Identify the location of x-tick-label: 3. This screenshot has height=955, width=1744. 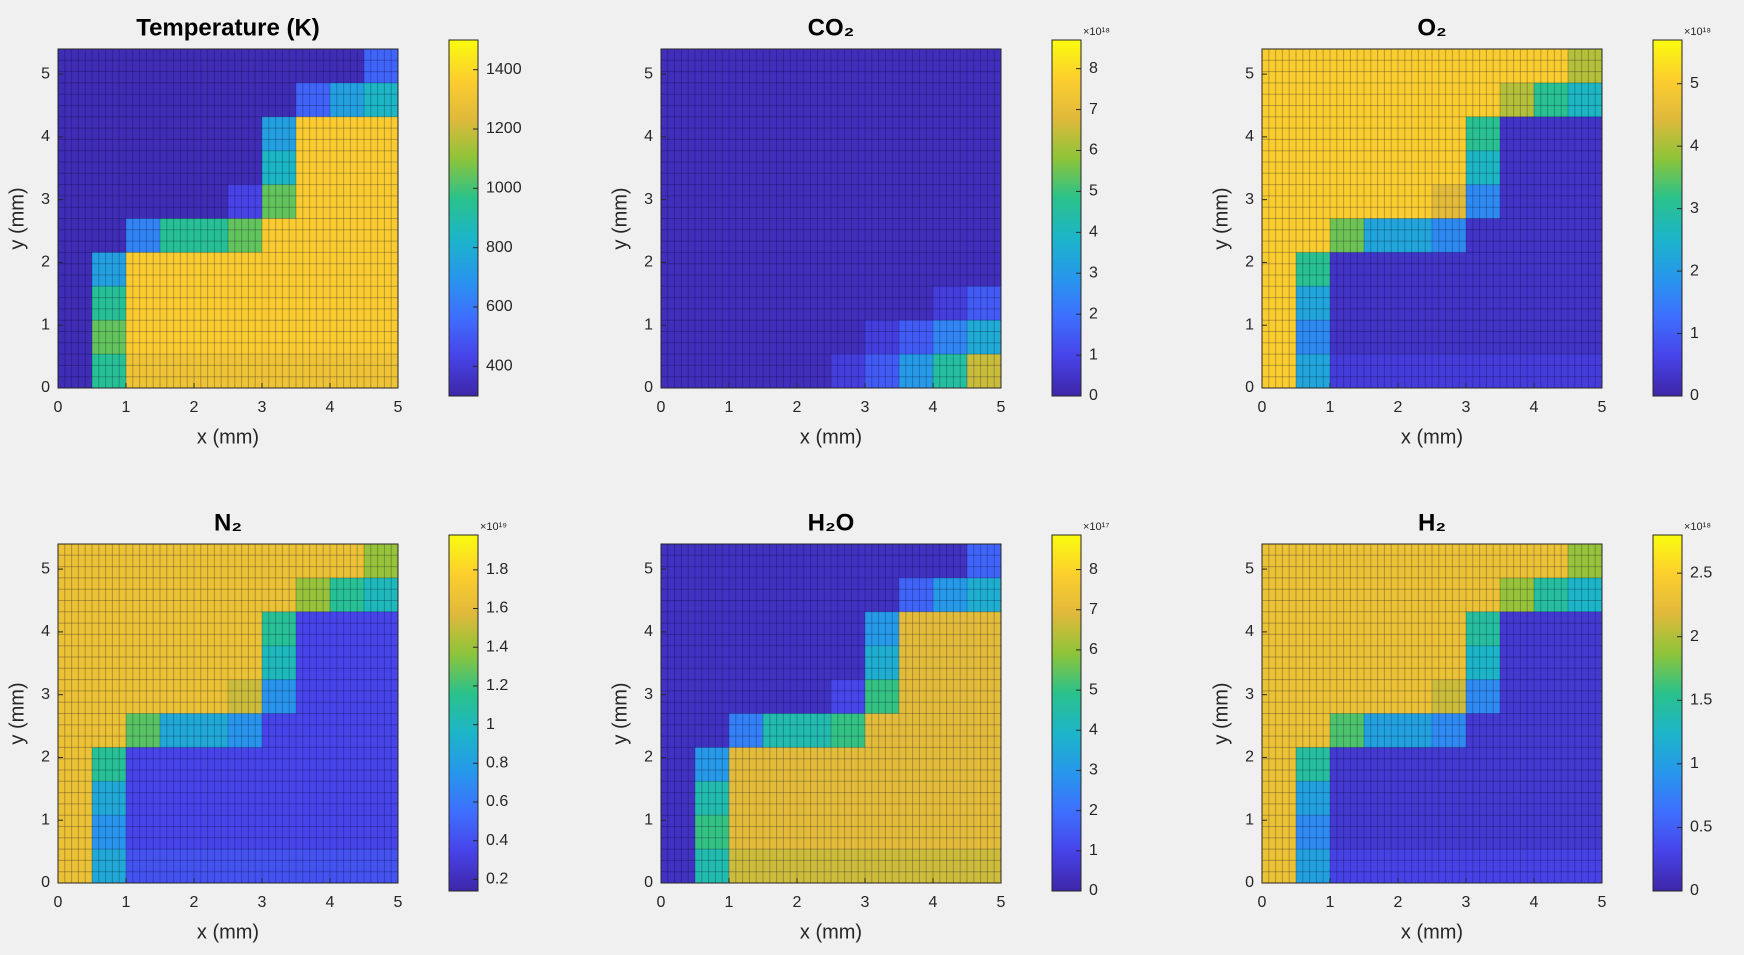
(865, 407).